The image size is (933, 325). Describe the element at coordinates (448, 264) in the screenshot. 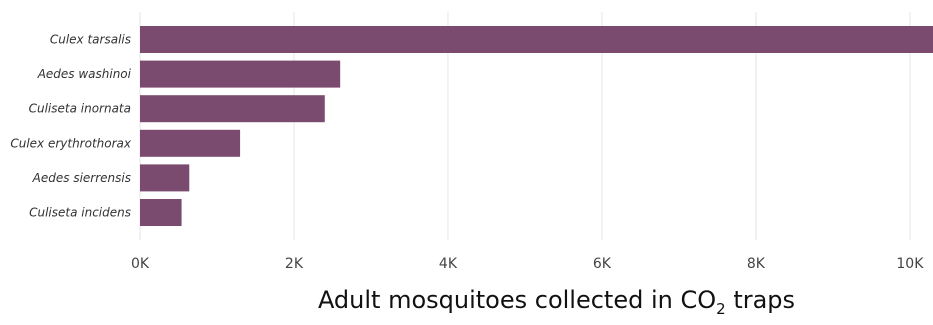

I see `x-tick-label: 4K` at that location.